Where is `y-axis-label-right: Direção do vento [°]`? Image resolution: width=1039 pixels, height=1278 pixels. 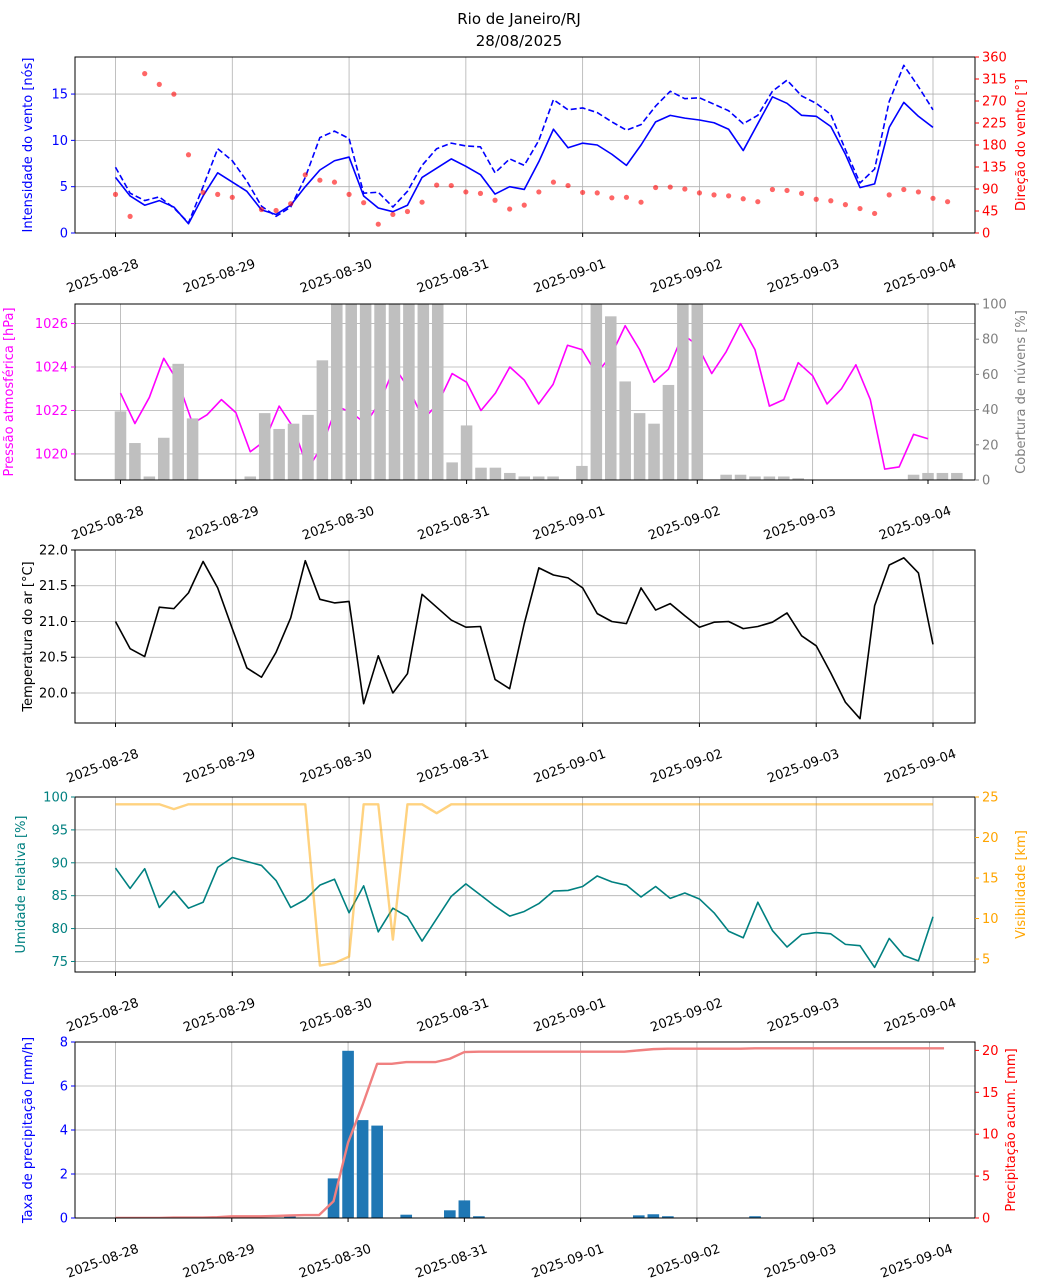
y-axis-label-right: Direção do vento [°] is located at coordinates (1021, 145).